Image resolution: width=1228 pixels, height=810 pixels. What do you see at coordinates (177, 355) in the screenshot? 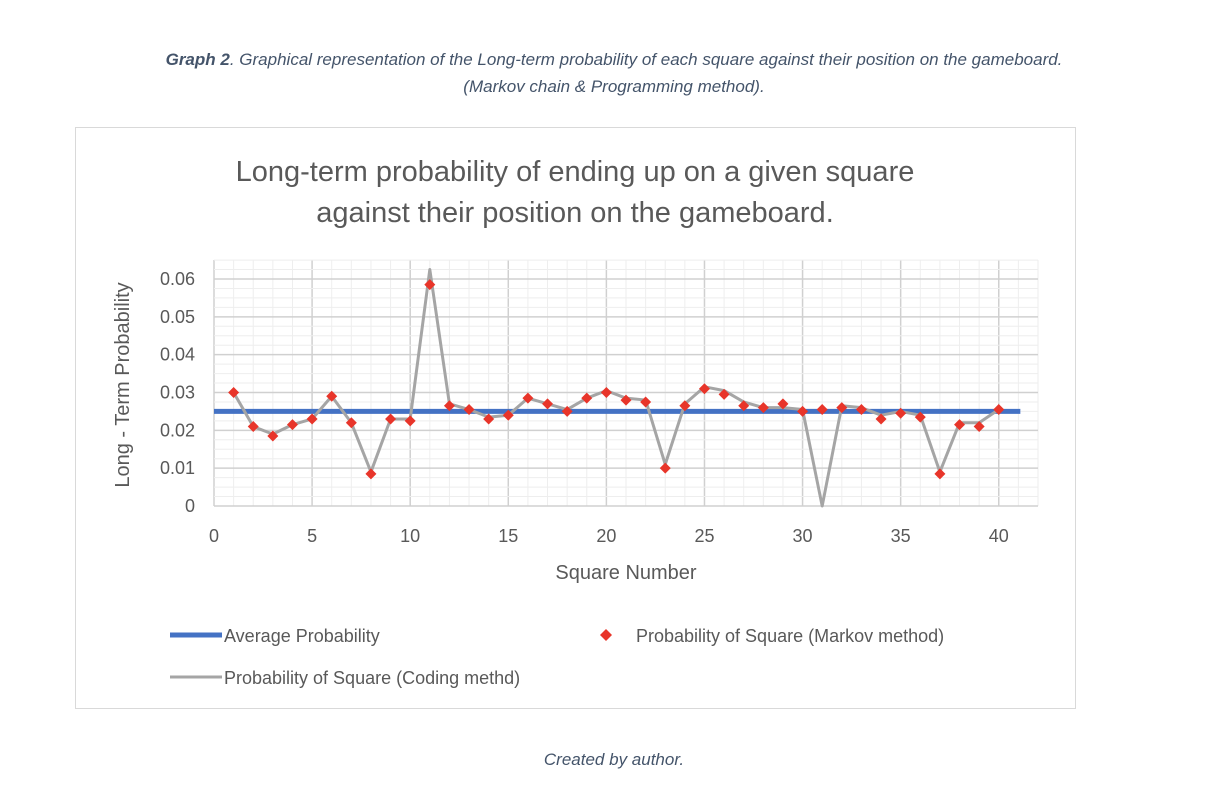
I see `y-tick-label: 0.04` at bounding box center [177, 355].